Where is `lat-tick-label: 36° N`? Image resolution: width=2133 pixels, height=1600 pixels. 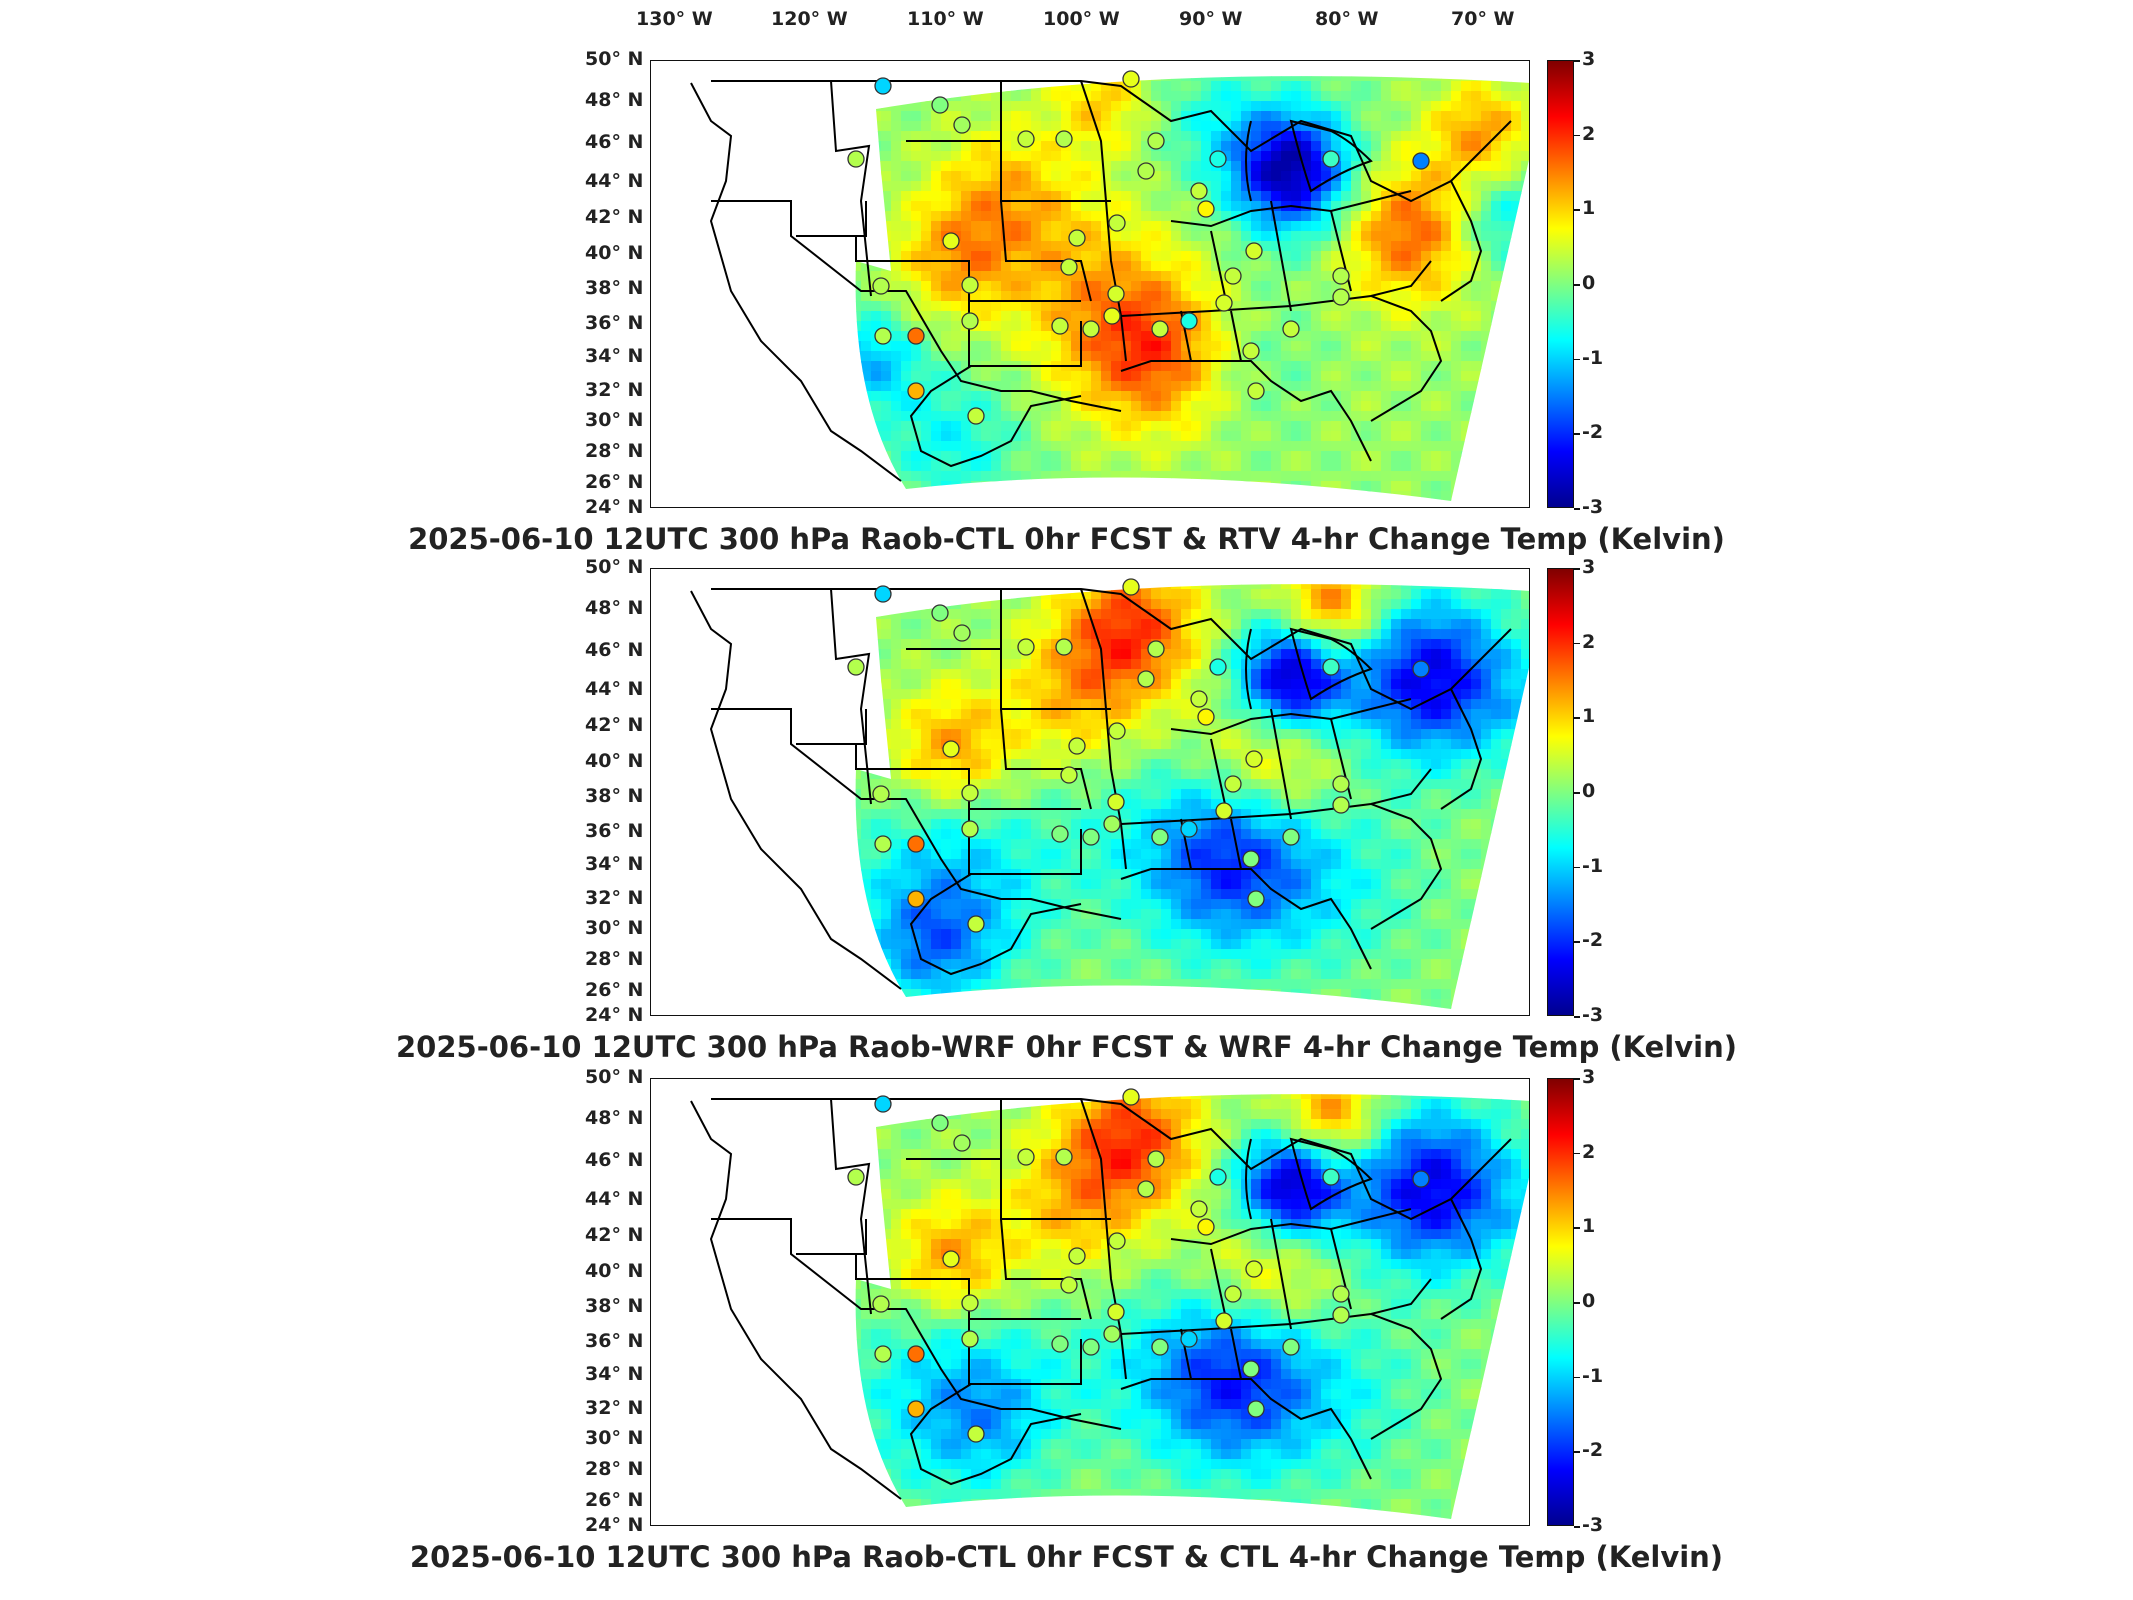 lat-tick-label: 36° N is located at coordinates (614, 323).